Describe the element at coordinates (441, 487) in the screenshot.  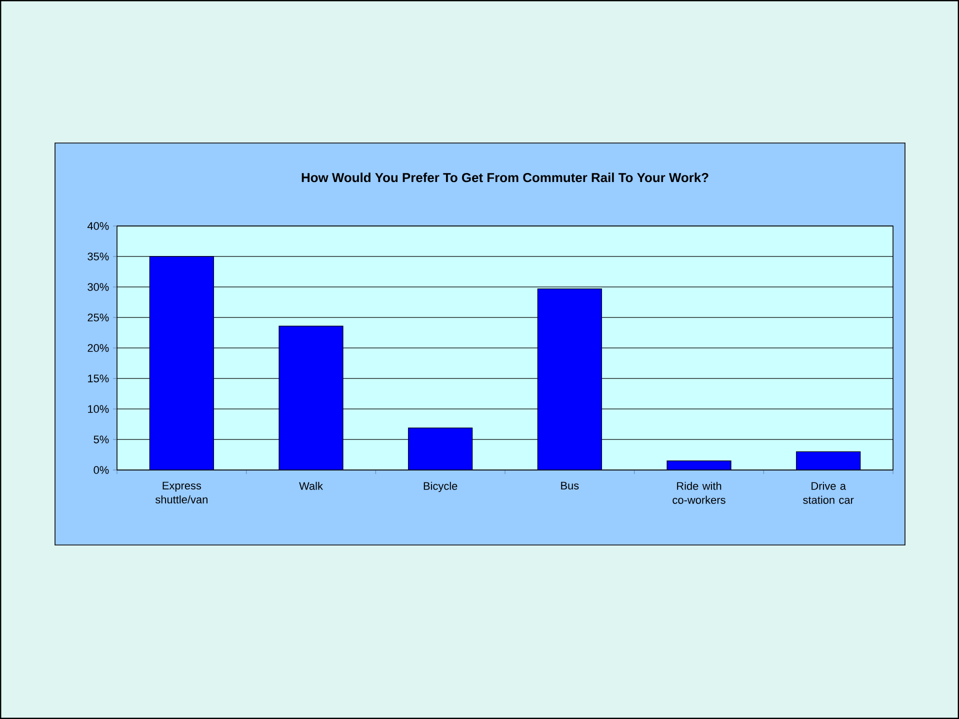
I see `x-tick-label: Bicycle` at that location.